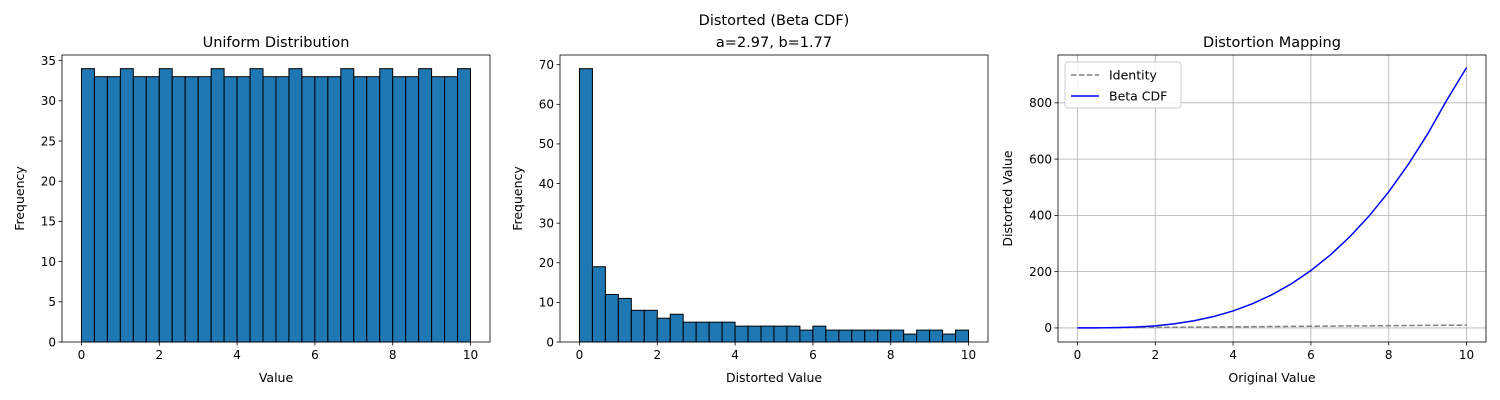 This screenshot has width=1500, height=400. What do you see at coordinates (546, 223) in the screenshot?
I see `chart-2-ytick-label-3: 30` at bounding box center [546, 223].